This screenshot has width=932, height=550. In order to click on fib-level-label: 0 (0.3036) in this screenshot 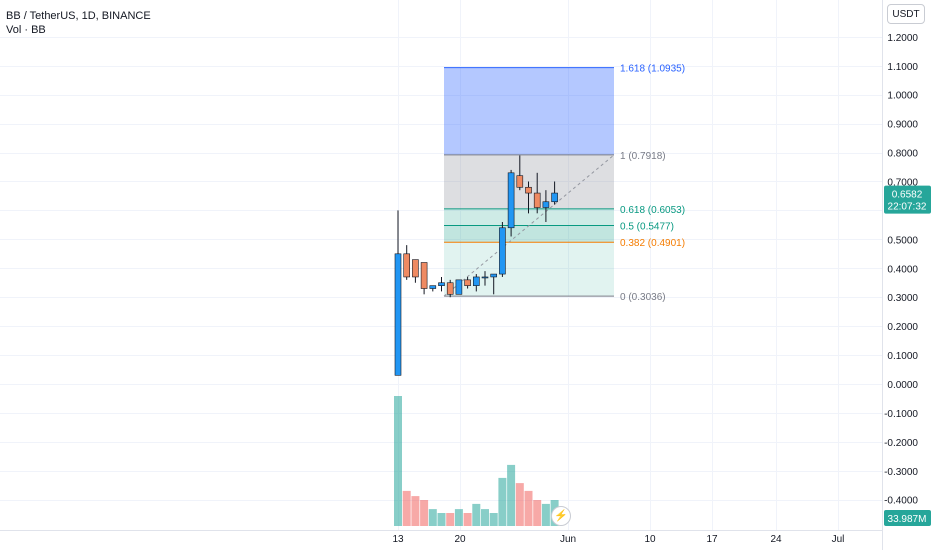, I will do `click(643, 297)`.